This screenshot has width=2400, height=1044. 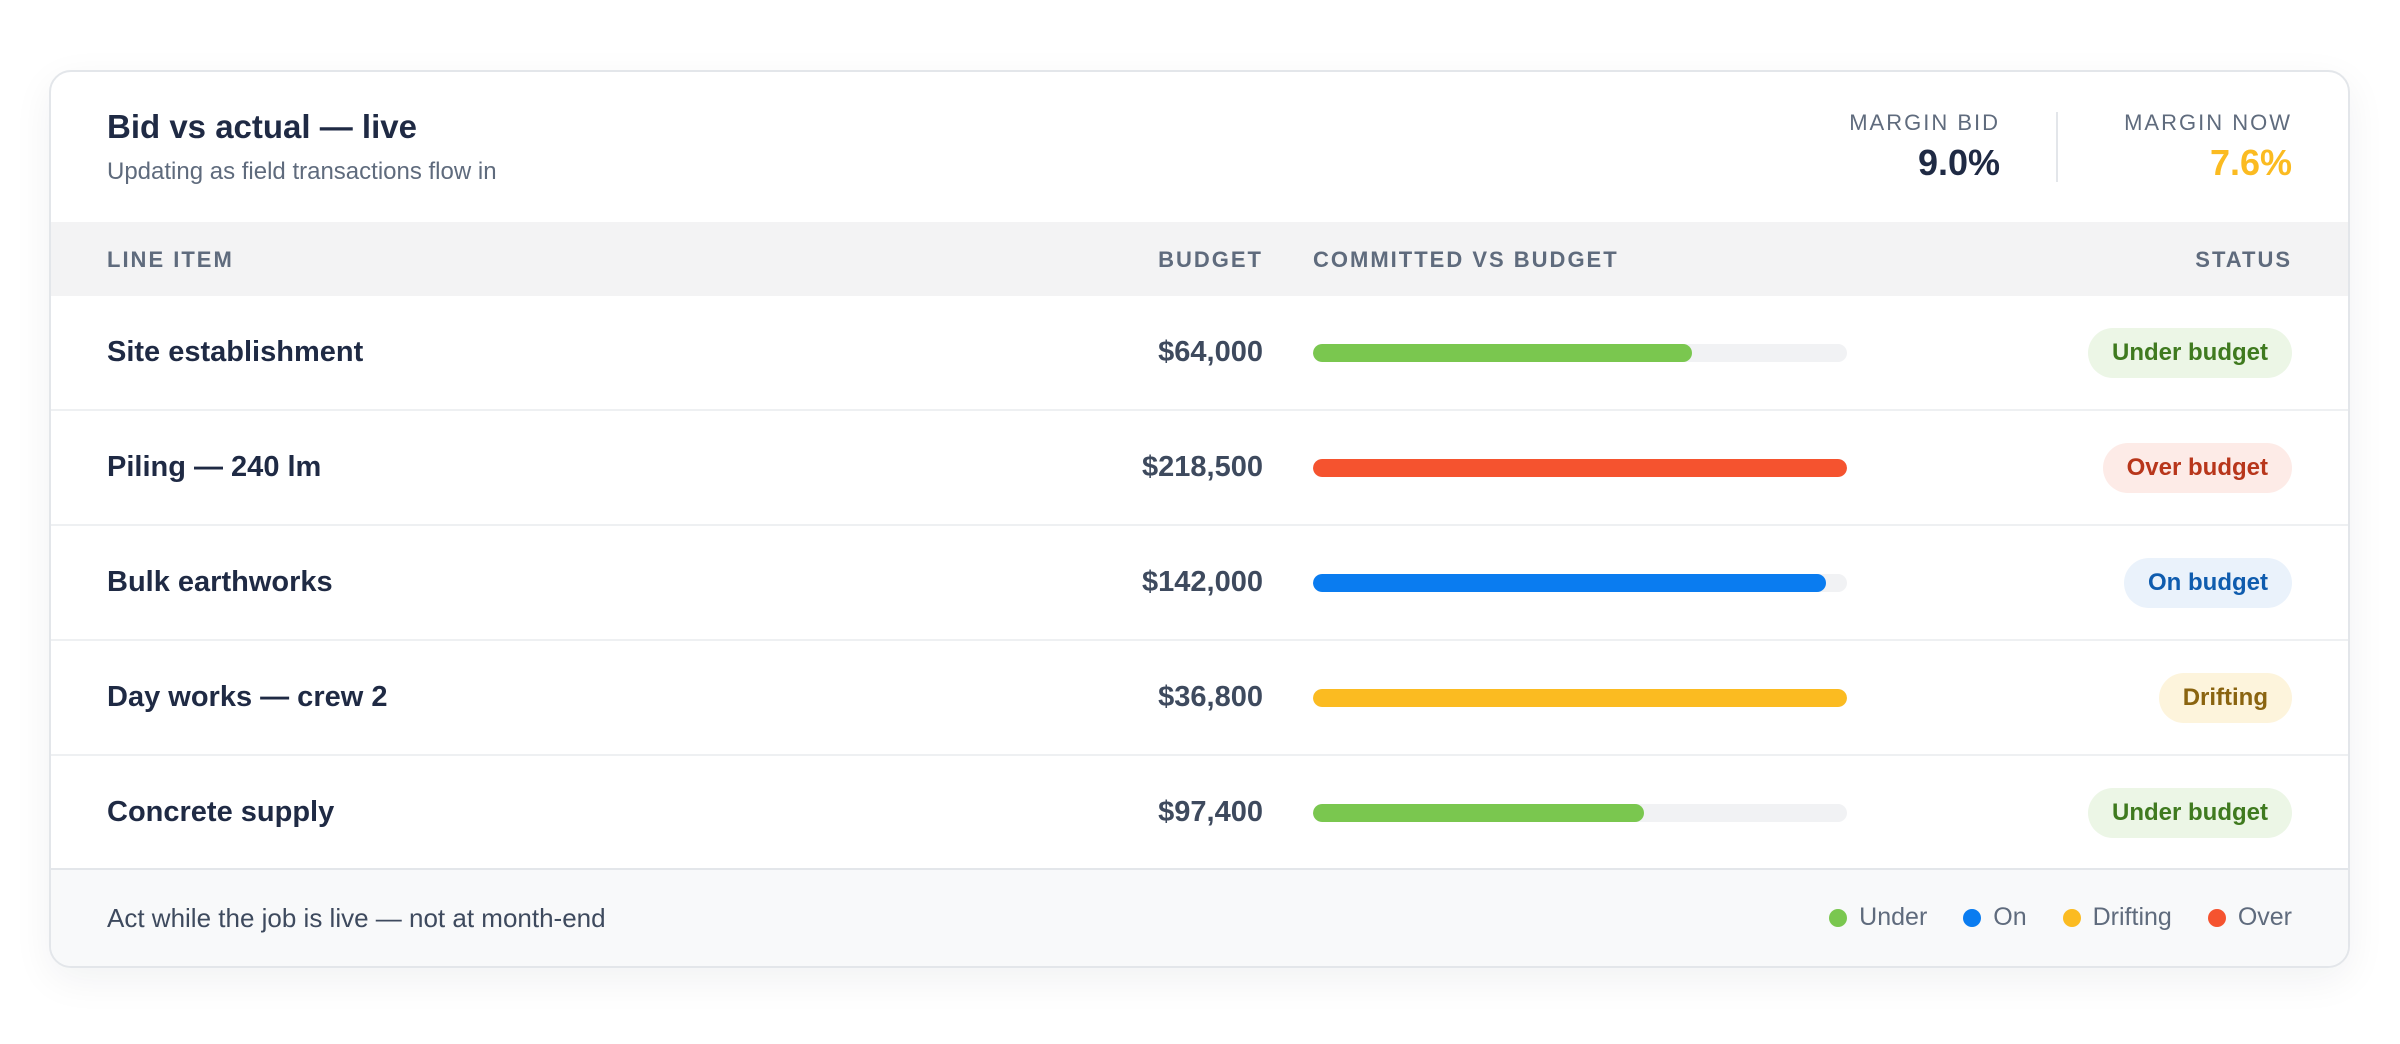 I want to click on line-item-budget: $142,000, so click(x=1202, y=582).